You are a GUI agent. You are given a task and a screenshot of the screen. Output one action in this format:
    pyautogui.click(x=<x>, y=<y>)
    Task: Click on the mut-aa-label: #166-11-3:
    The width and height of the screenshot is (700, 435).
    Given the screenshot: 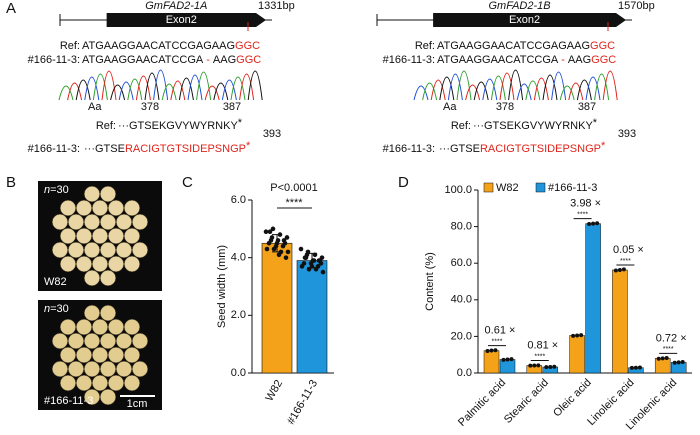 What is the action you would take?
    pyautogui.click(x=54, y=149)
    